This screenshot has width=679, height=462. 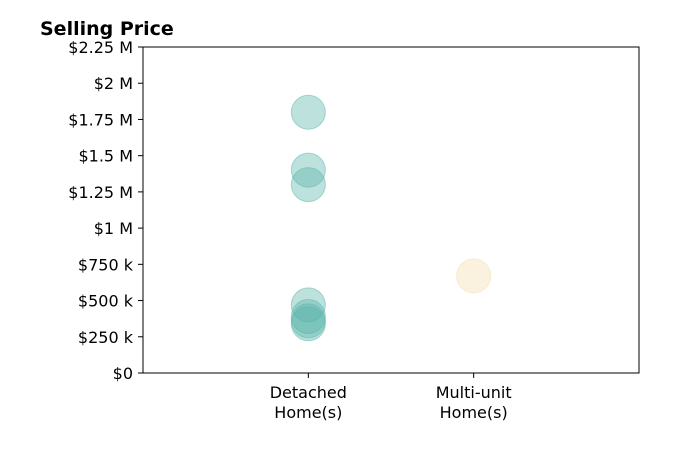 I want to click on y-tick-label: $250 k, so click(x=106, y=337).